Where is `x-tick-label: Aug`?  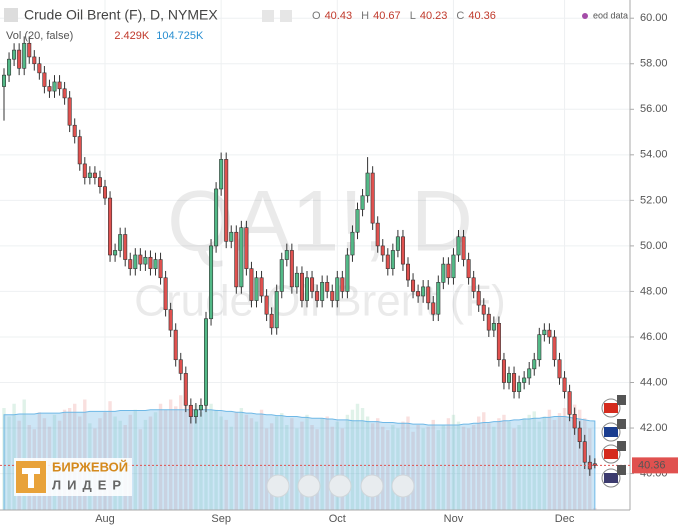
x-tick-label: Aug is located at coordinates (105, 519).